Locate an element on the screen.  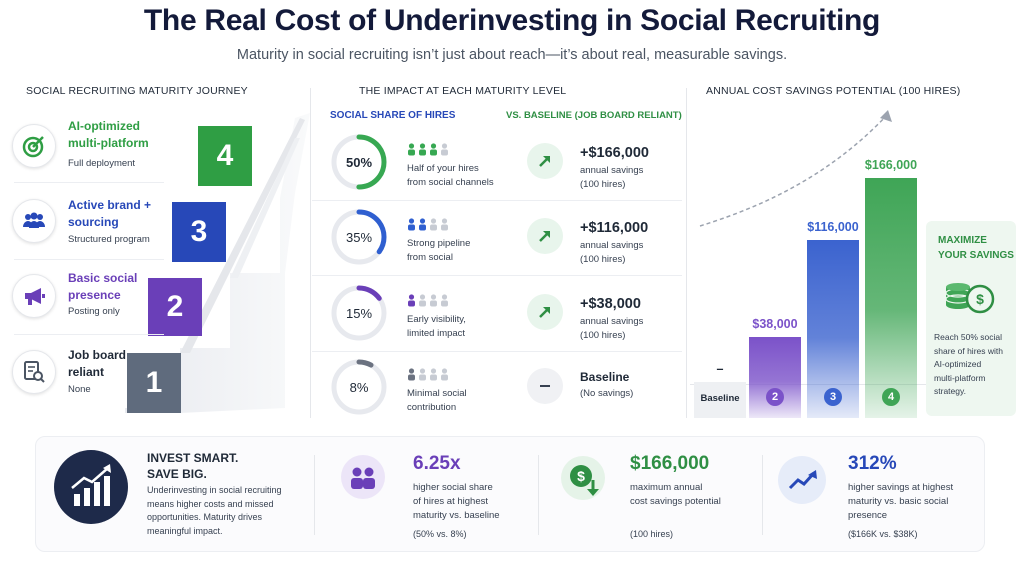
bar-baseline is located at coordinates (720, 400).